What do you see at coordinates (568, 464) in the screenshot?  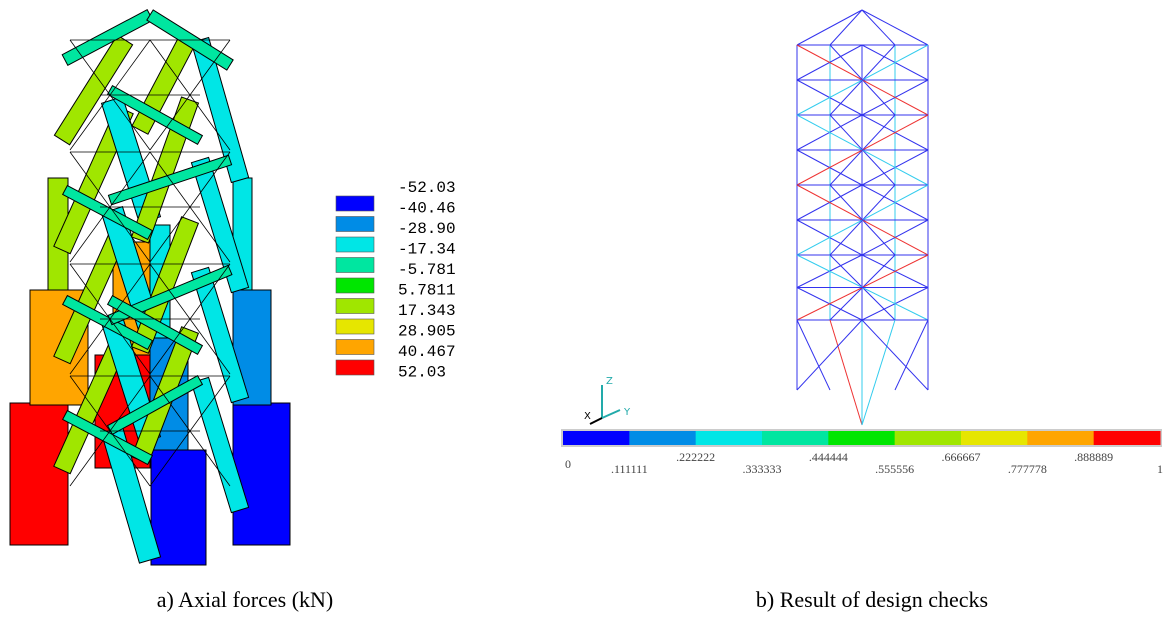 I see `colorbar-label: 0` at bounding box center [568, 464].